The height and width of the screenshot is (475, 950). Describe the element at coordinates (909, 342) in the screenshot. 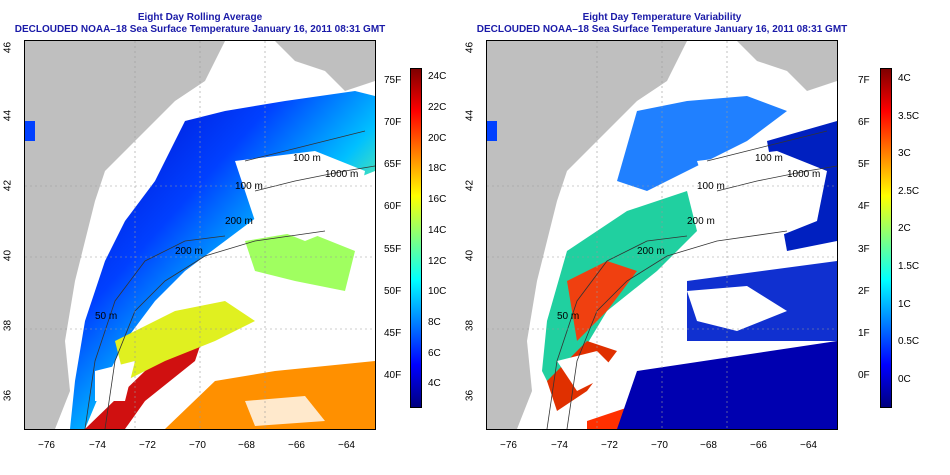

I see `colorbar-c-label: 0.5C` at that location.